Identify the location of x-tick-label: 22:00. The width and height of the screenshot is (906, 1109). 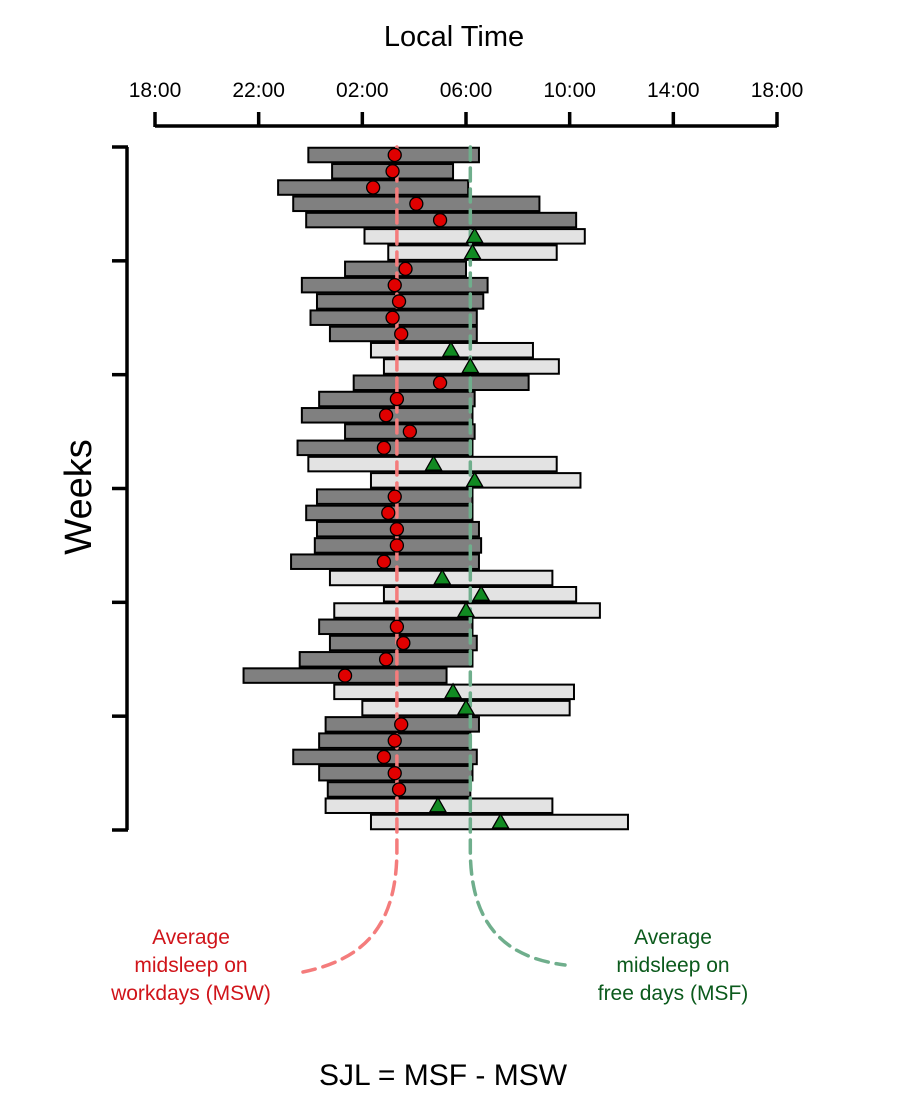
(258, 90).